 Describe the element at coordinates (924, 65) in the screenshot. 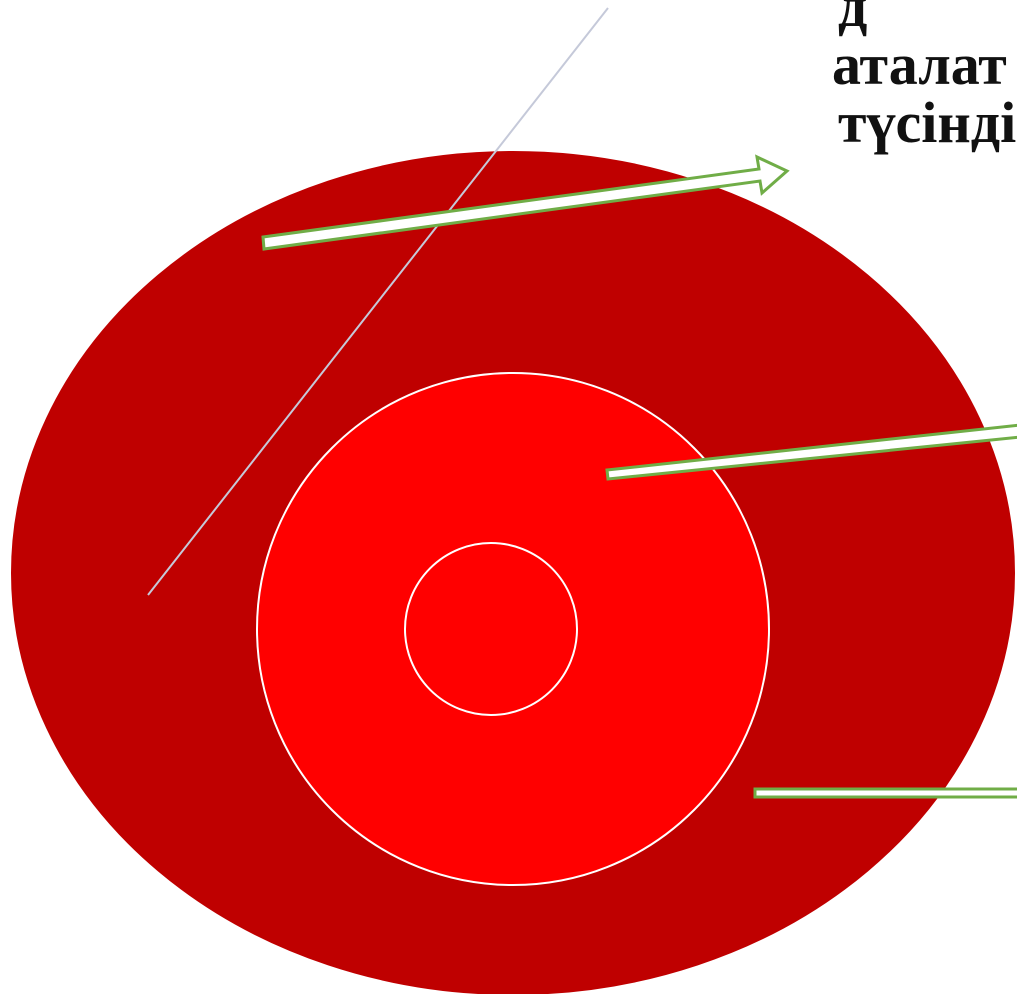

I see `caption-line-2: аталат` at that location.